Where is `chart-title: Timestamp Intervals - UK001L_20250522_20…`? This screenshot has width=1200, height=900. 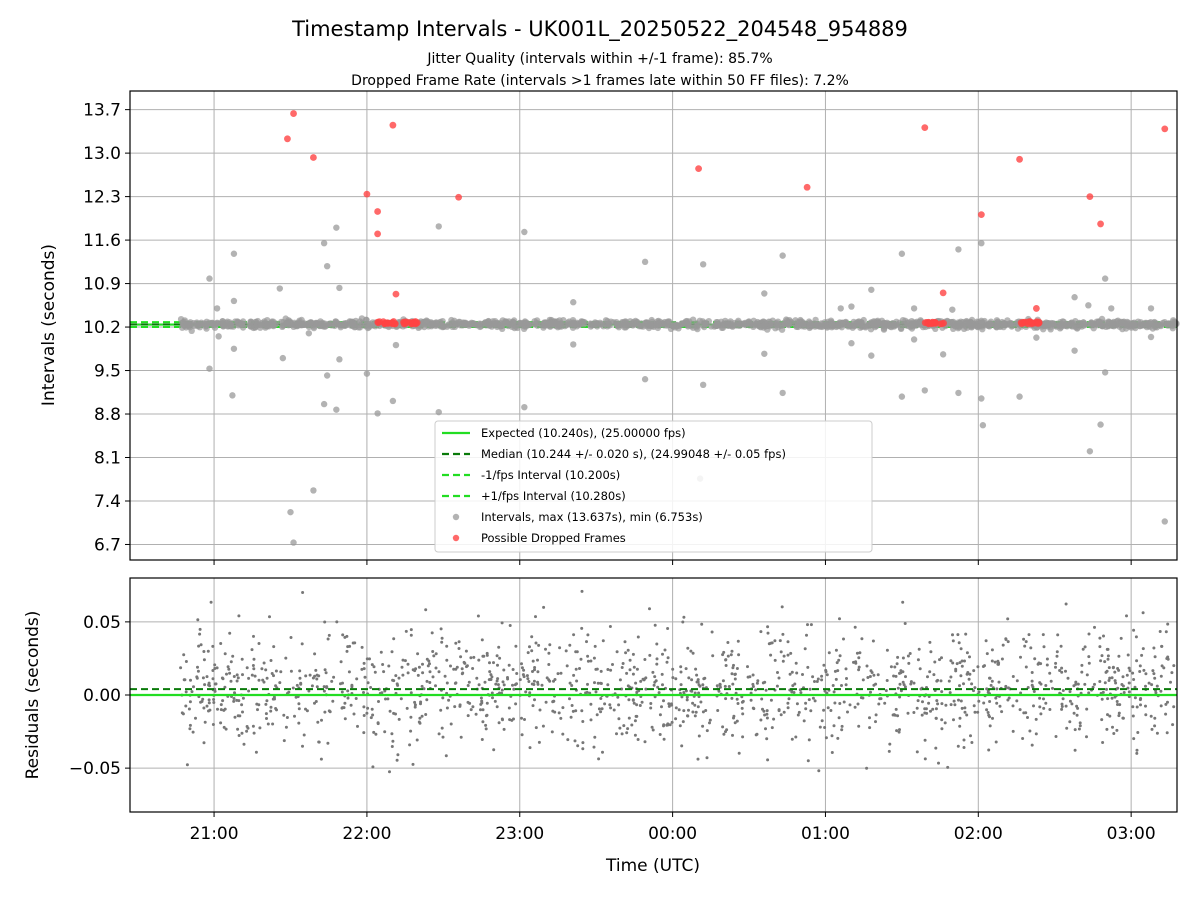 chart-title: Timestamp Intervals - UK001L_20250522_20… is located at coordinates (599, 29).